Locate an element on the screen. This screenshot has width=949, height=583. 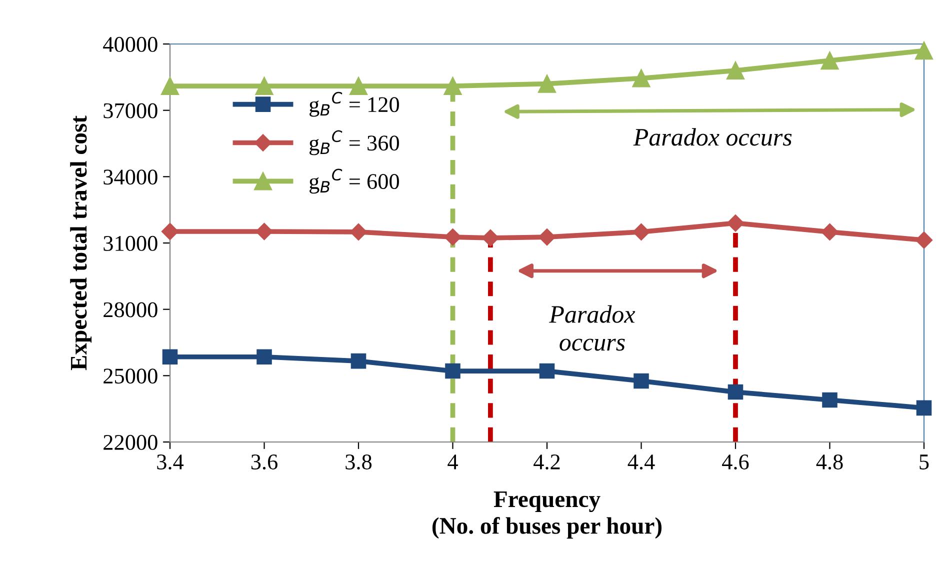
y-tick-label: 34000 is located at coordinates (131, 177).